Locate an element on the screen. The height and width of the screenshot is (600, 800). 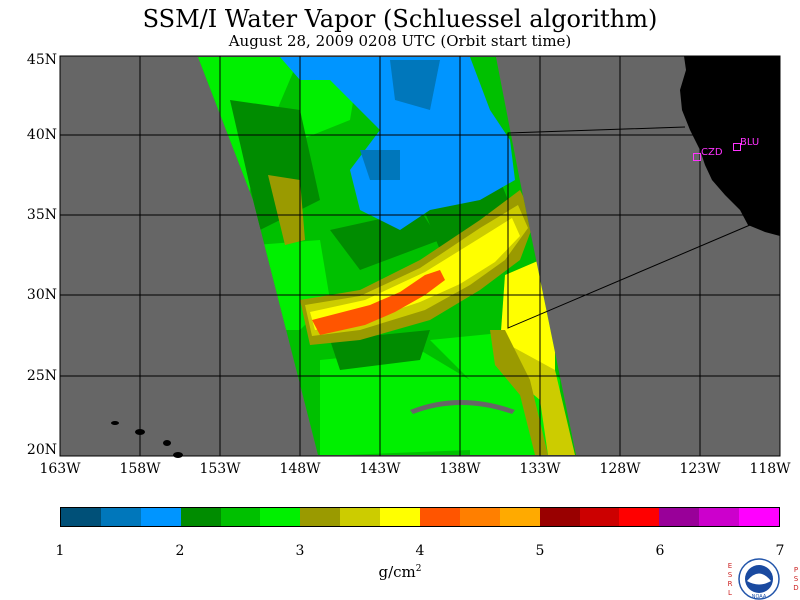
station-label-czd: CZD is located at coordinates (712, 152).